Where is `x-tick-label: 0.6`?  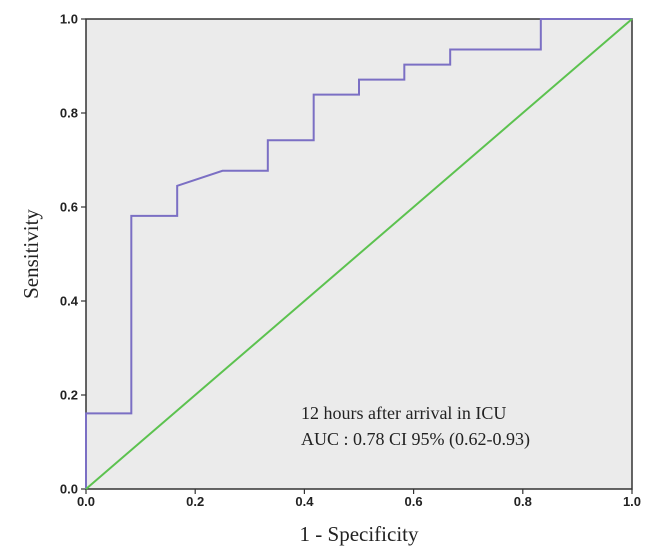 x-tick-label: 0.6 is located at coordinates (414, 501).